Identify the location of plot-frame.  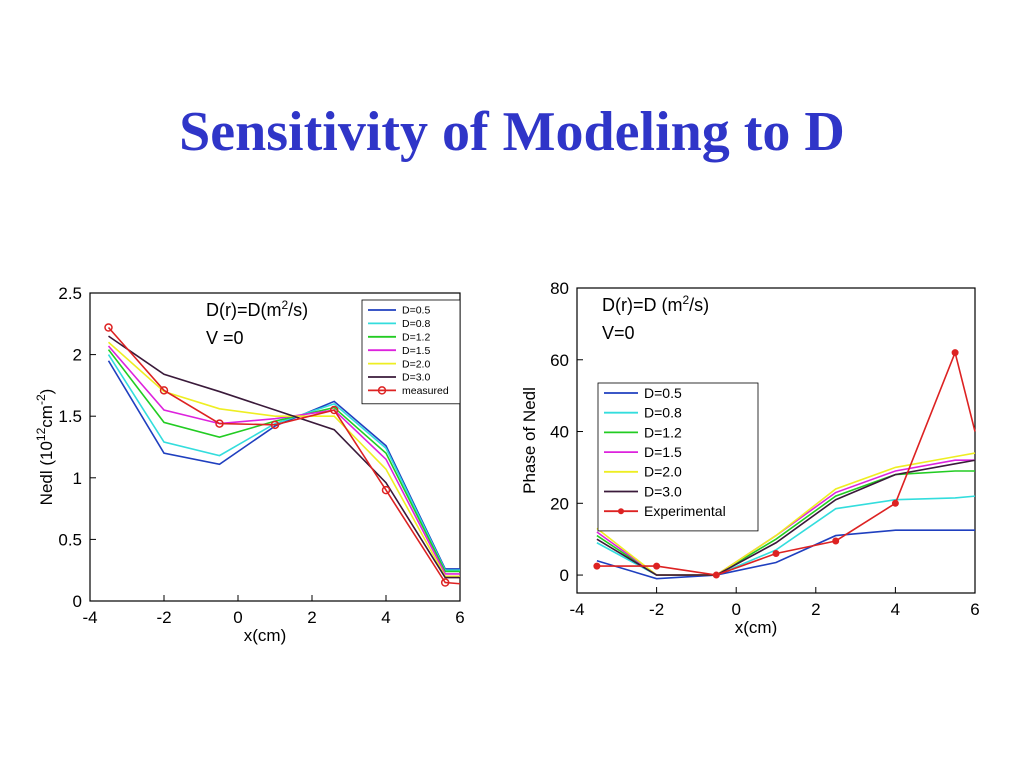
(275, 447).